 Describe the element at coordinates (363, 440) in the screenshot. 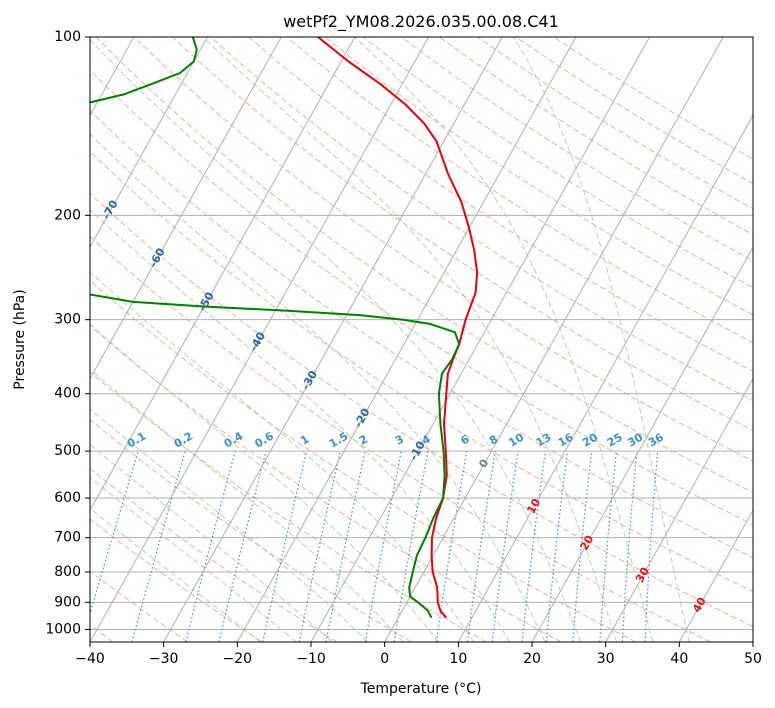

I see `mixing-ratio-label: 2` at that location.